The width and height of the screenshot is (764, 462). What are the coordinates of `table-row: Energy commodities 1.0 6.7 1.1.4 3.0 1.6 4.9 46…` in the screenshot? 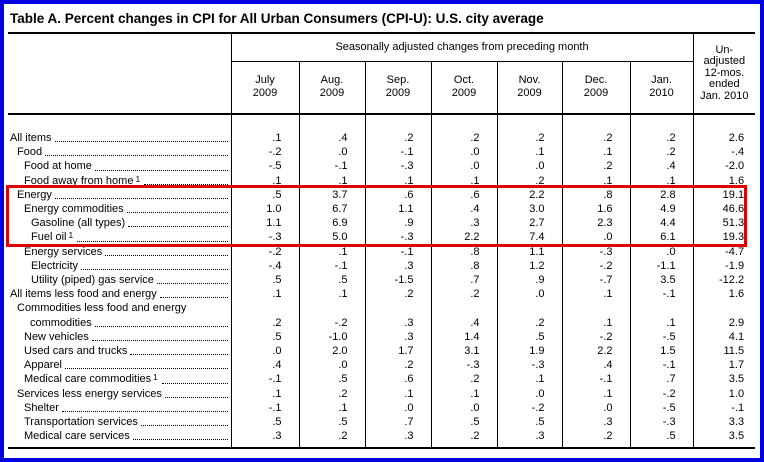 It's located at (382, 209).